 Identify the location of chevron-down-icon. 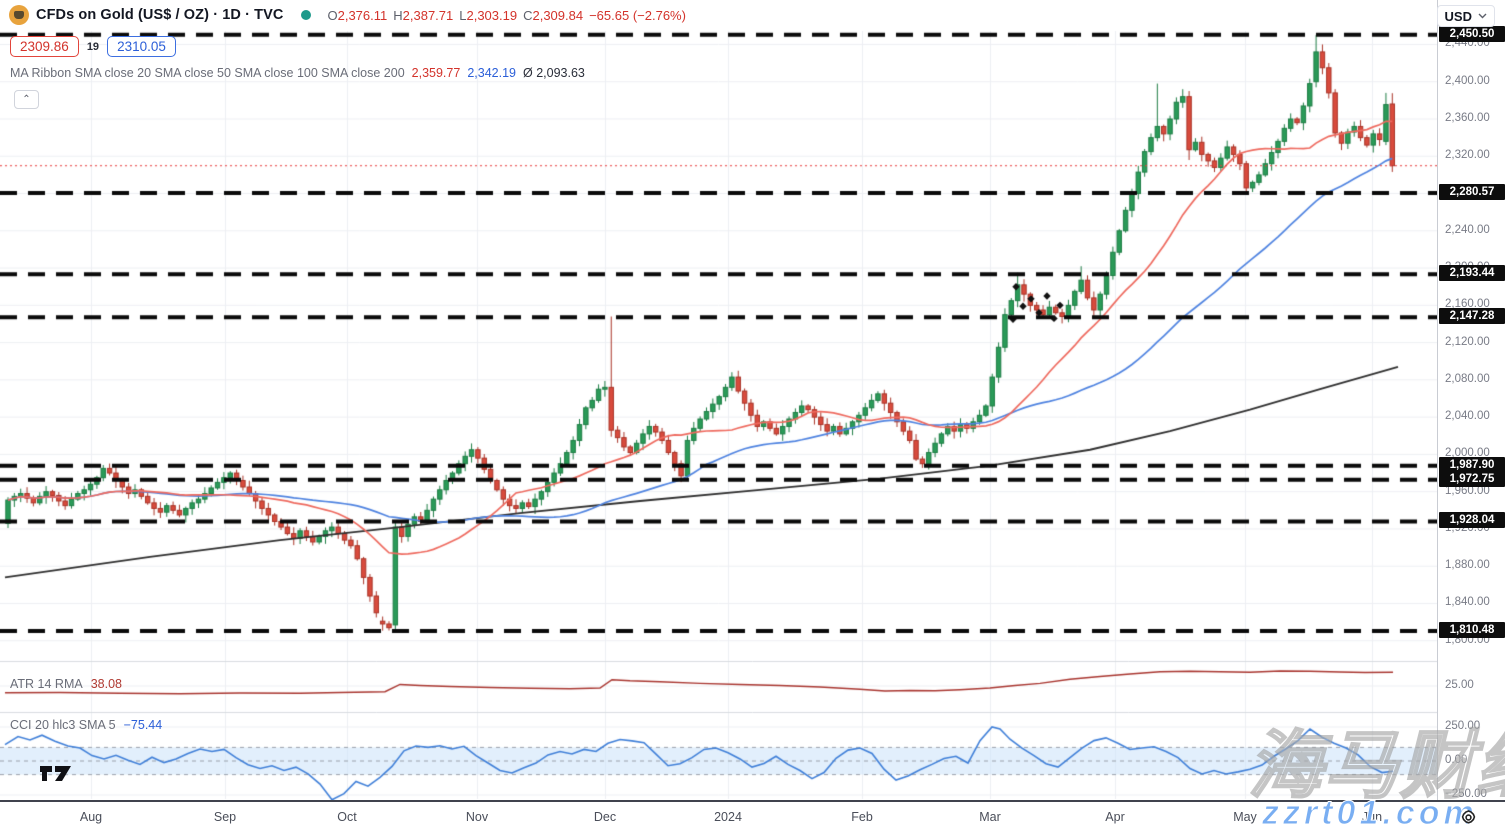
(1482, 16).